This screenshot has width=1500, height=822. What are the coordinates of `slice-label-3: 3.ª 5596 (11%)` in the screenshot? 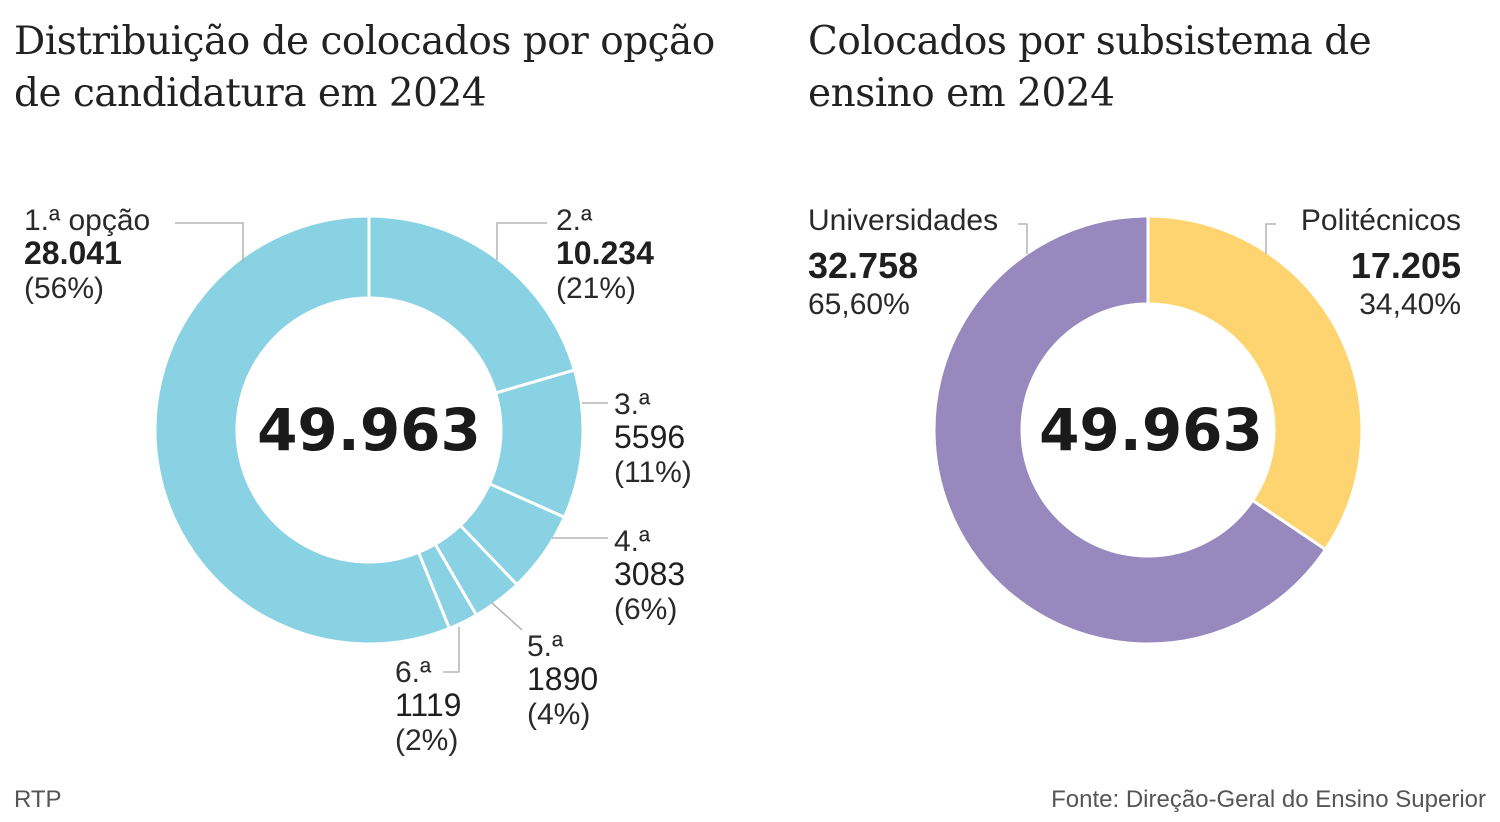 It's located at (653, 438).